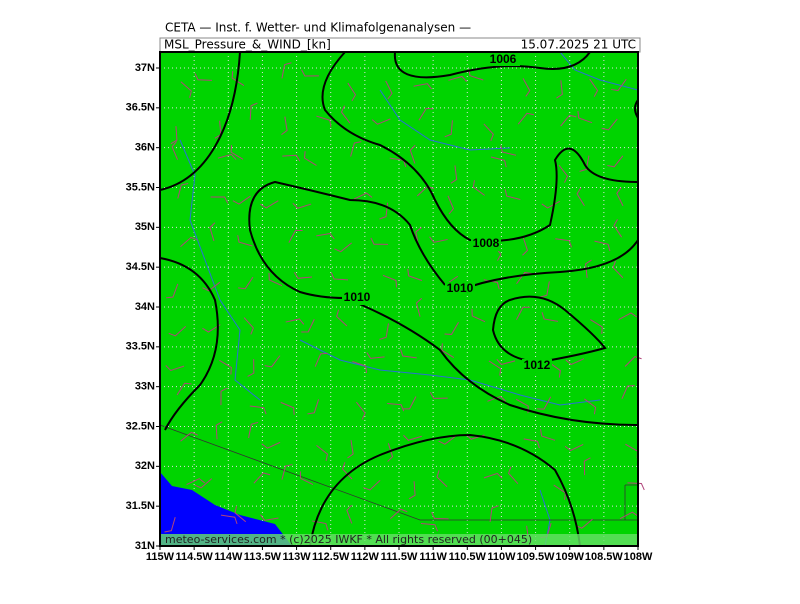 This screenshot has height=604, width=800. Describe the element at coordinates (468, 557) in the screenshot. I see `lon-label: 110.5W` at that location.